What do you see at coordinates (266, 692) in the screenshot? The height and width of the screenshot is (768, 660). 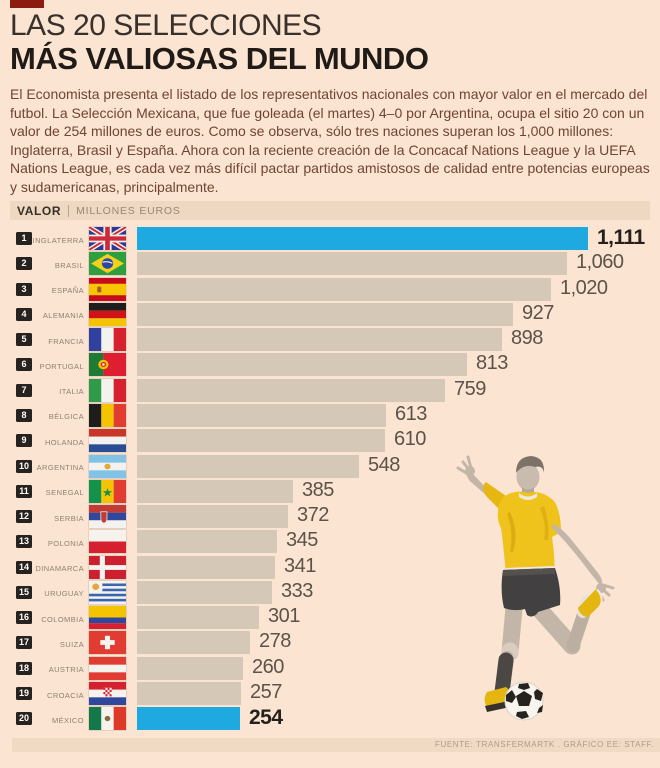 I see `value-label: 257` at bounding box center [266, 692].